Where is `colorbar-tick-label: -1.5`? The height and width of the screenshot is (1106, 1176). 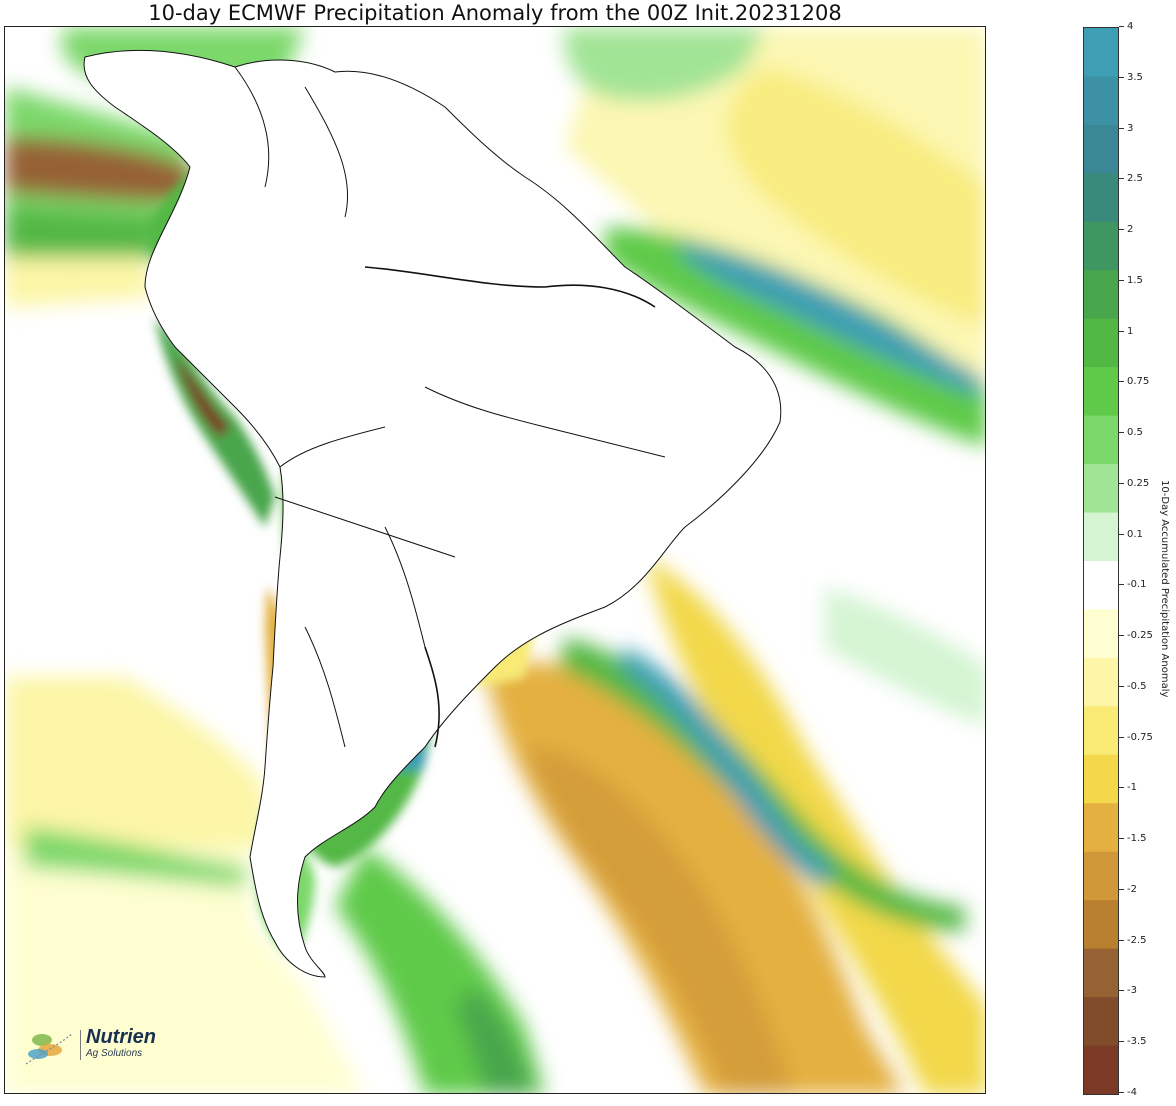
colorbar-tick-label: -1.5 is located at coordinates (1137, 839).